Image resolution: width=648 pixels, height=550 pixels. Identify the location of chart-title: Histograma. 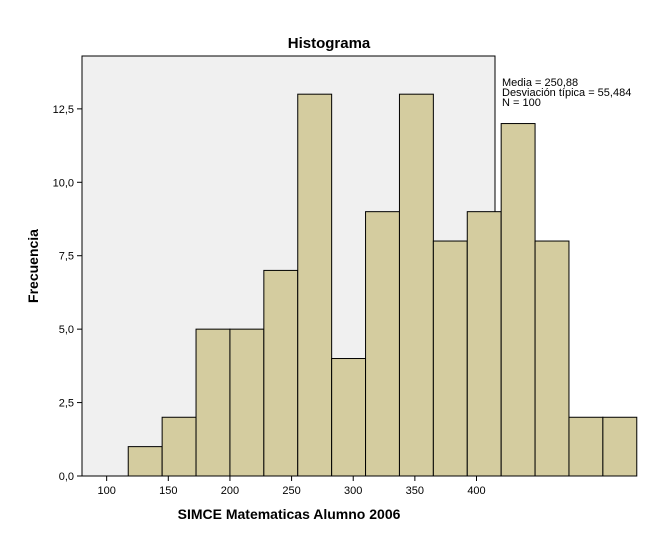
(329, 43).